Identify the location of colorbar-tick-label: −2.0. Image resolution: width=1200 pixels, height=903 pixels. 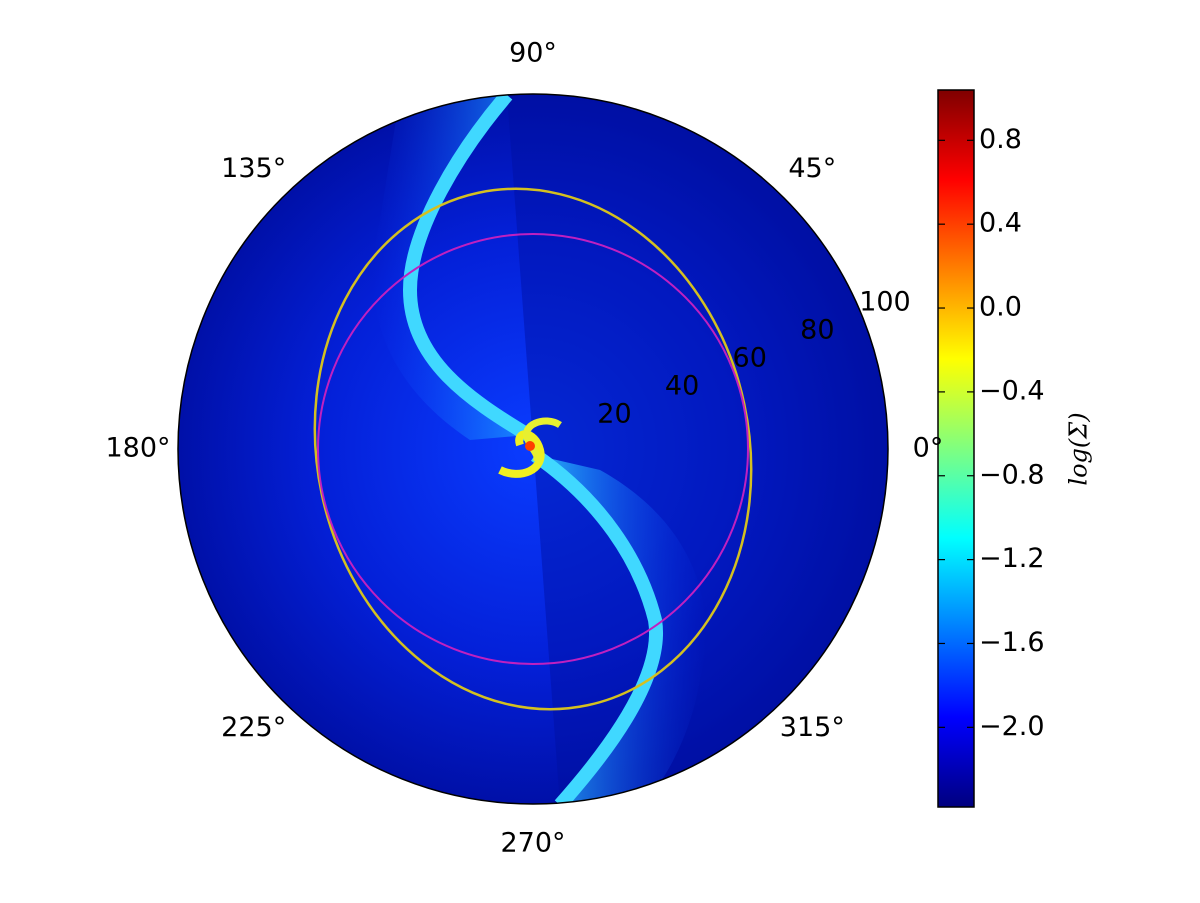
(1012, 726).